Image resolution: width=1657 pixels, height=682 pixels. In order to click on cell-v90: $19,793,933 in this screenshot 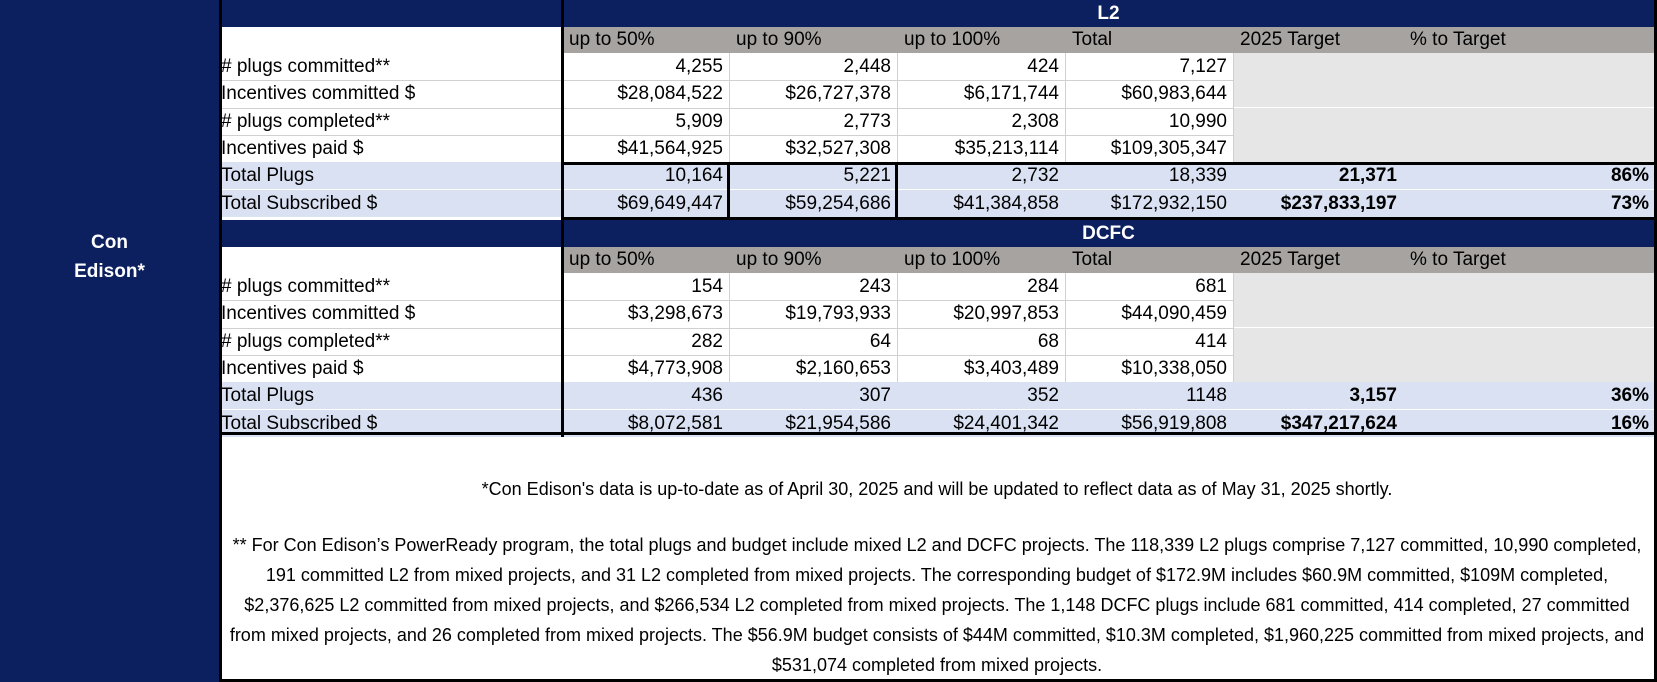, I will do `click(813, 314)`.